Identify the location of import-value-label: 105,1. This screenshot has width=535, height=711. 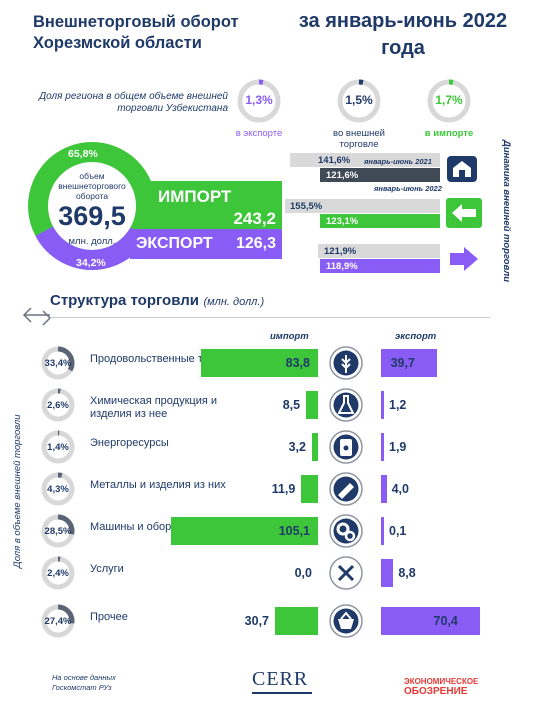
(294, 531).